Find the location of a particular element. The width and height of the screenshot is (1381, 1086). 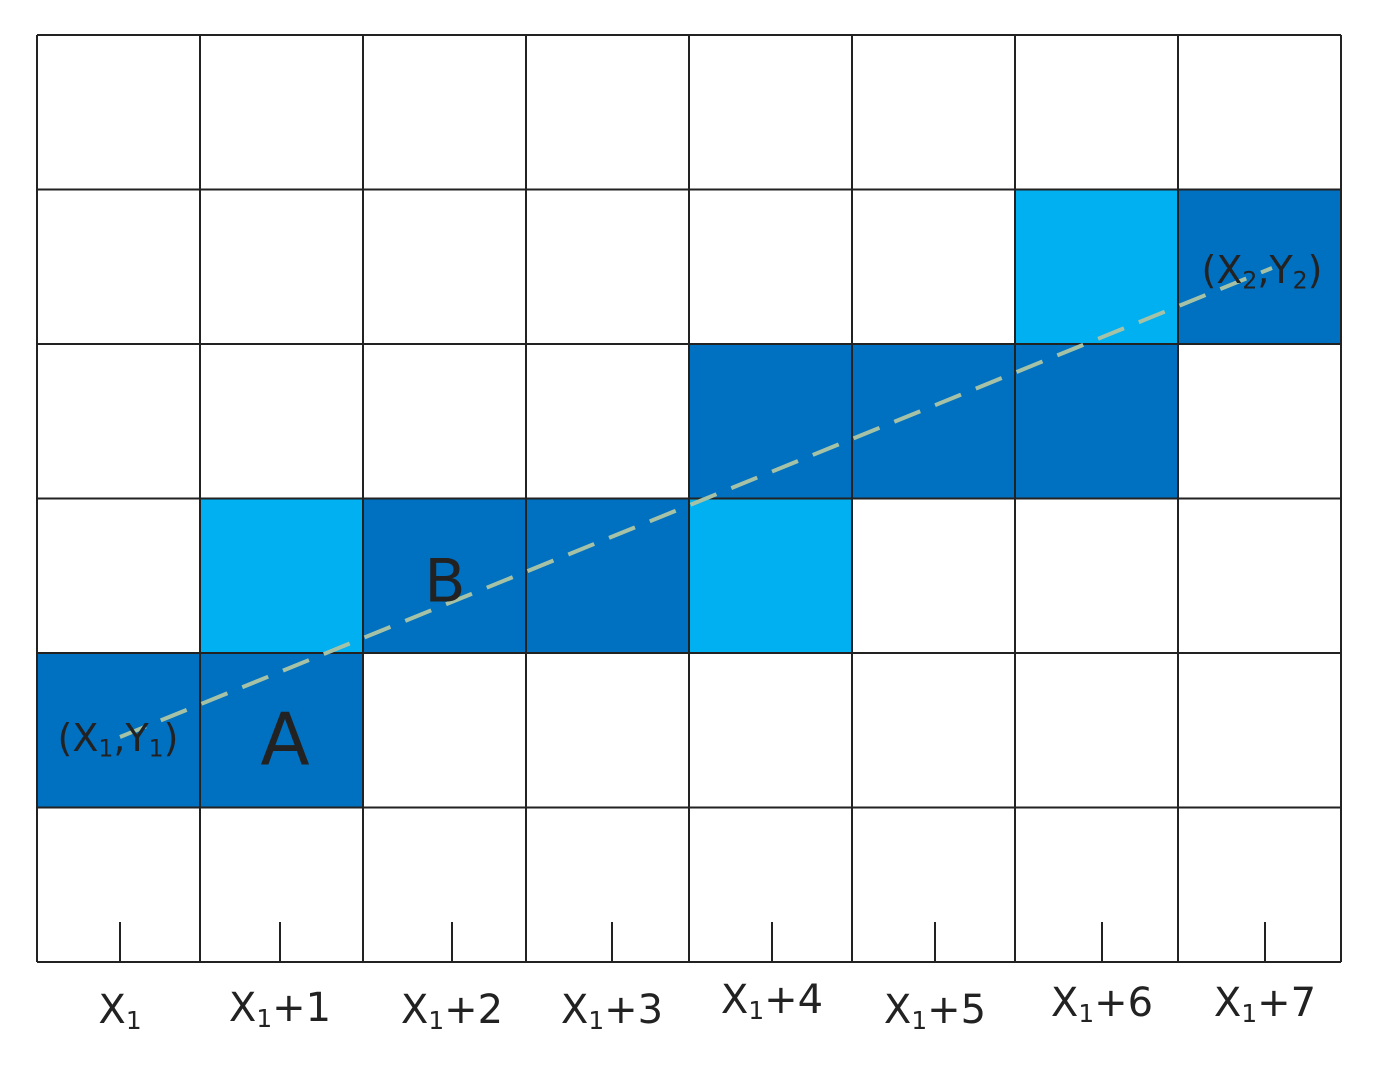

x-label: X1 is located at coordinates (119, 1011).